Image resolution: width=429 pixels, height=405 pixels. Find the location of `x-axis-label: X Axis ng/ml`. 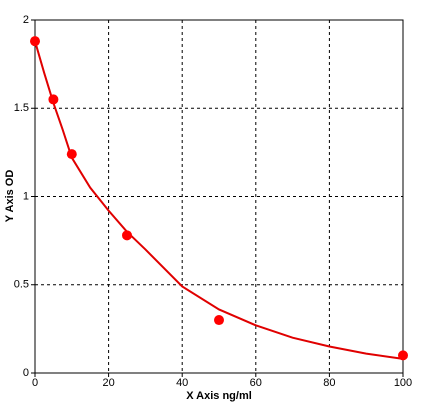

x-axis-label: X Axis ng/ml is located at coordinates (219, 396).